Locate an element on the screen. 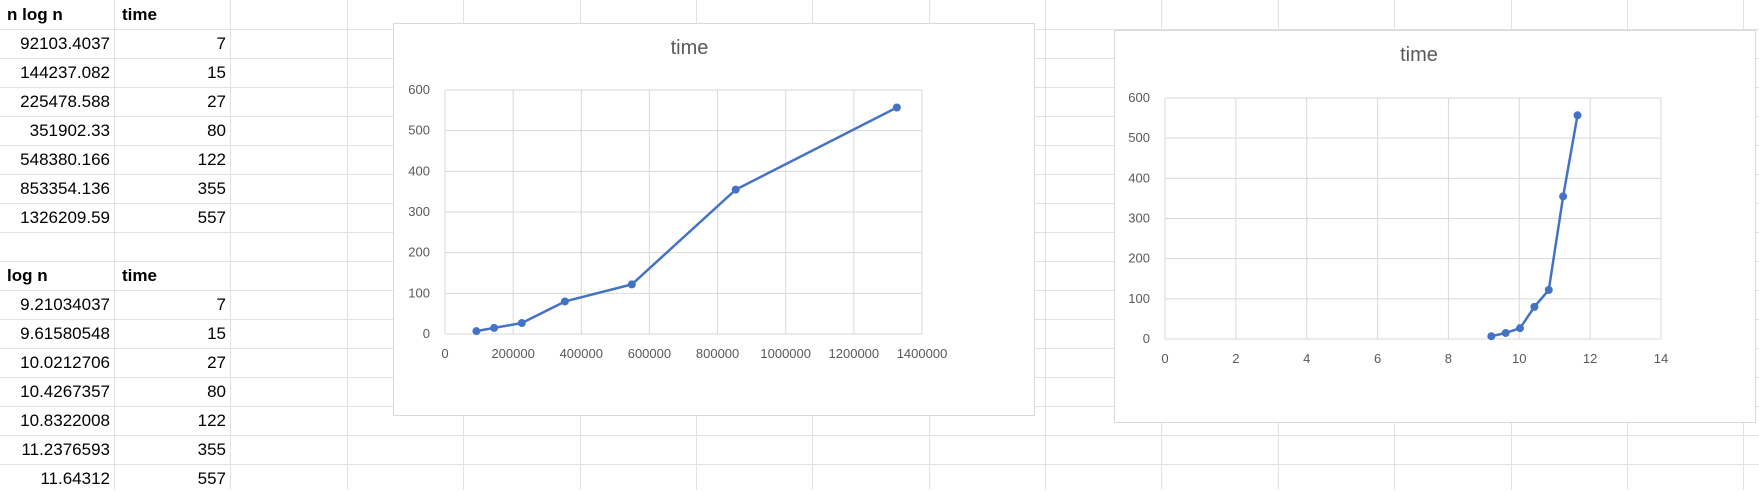  table1-cell-time: 80 is located at coordinates (216, 130).